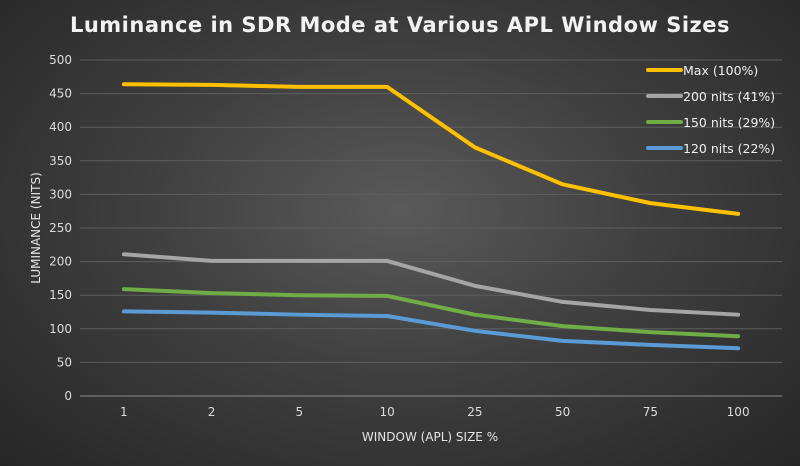 The height and width of the screenshot is (466, 800). What do you see at coordinates (68, 396) in the screenshot?
I see `y-tick-label: 0` at bounding box center [68, 396].